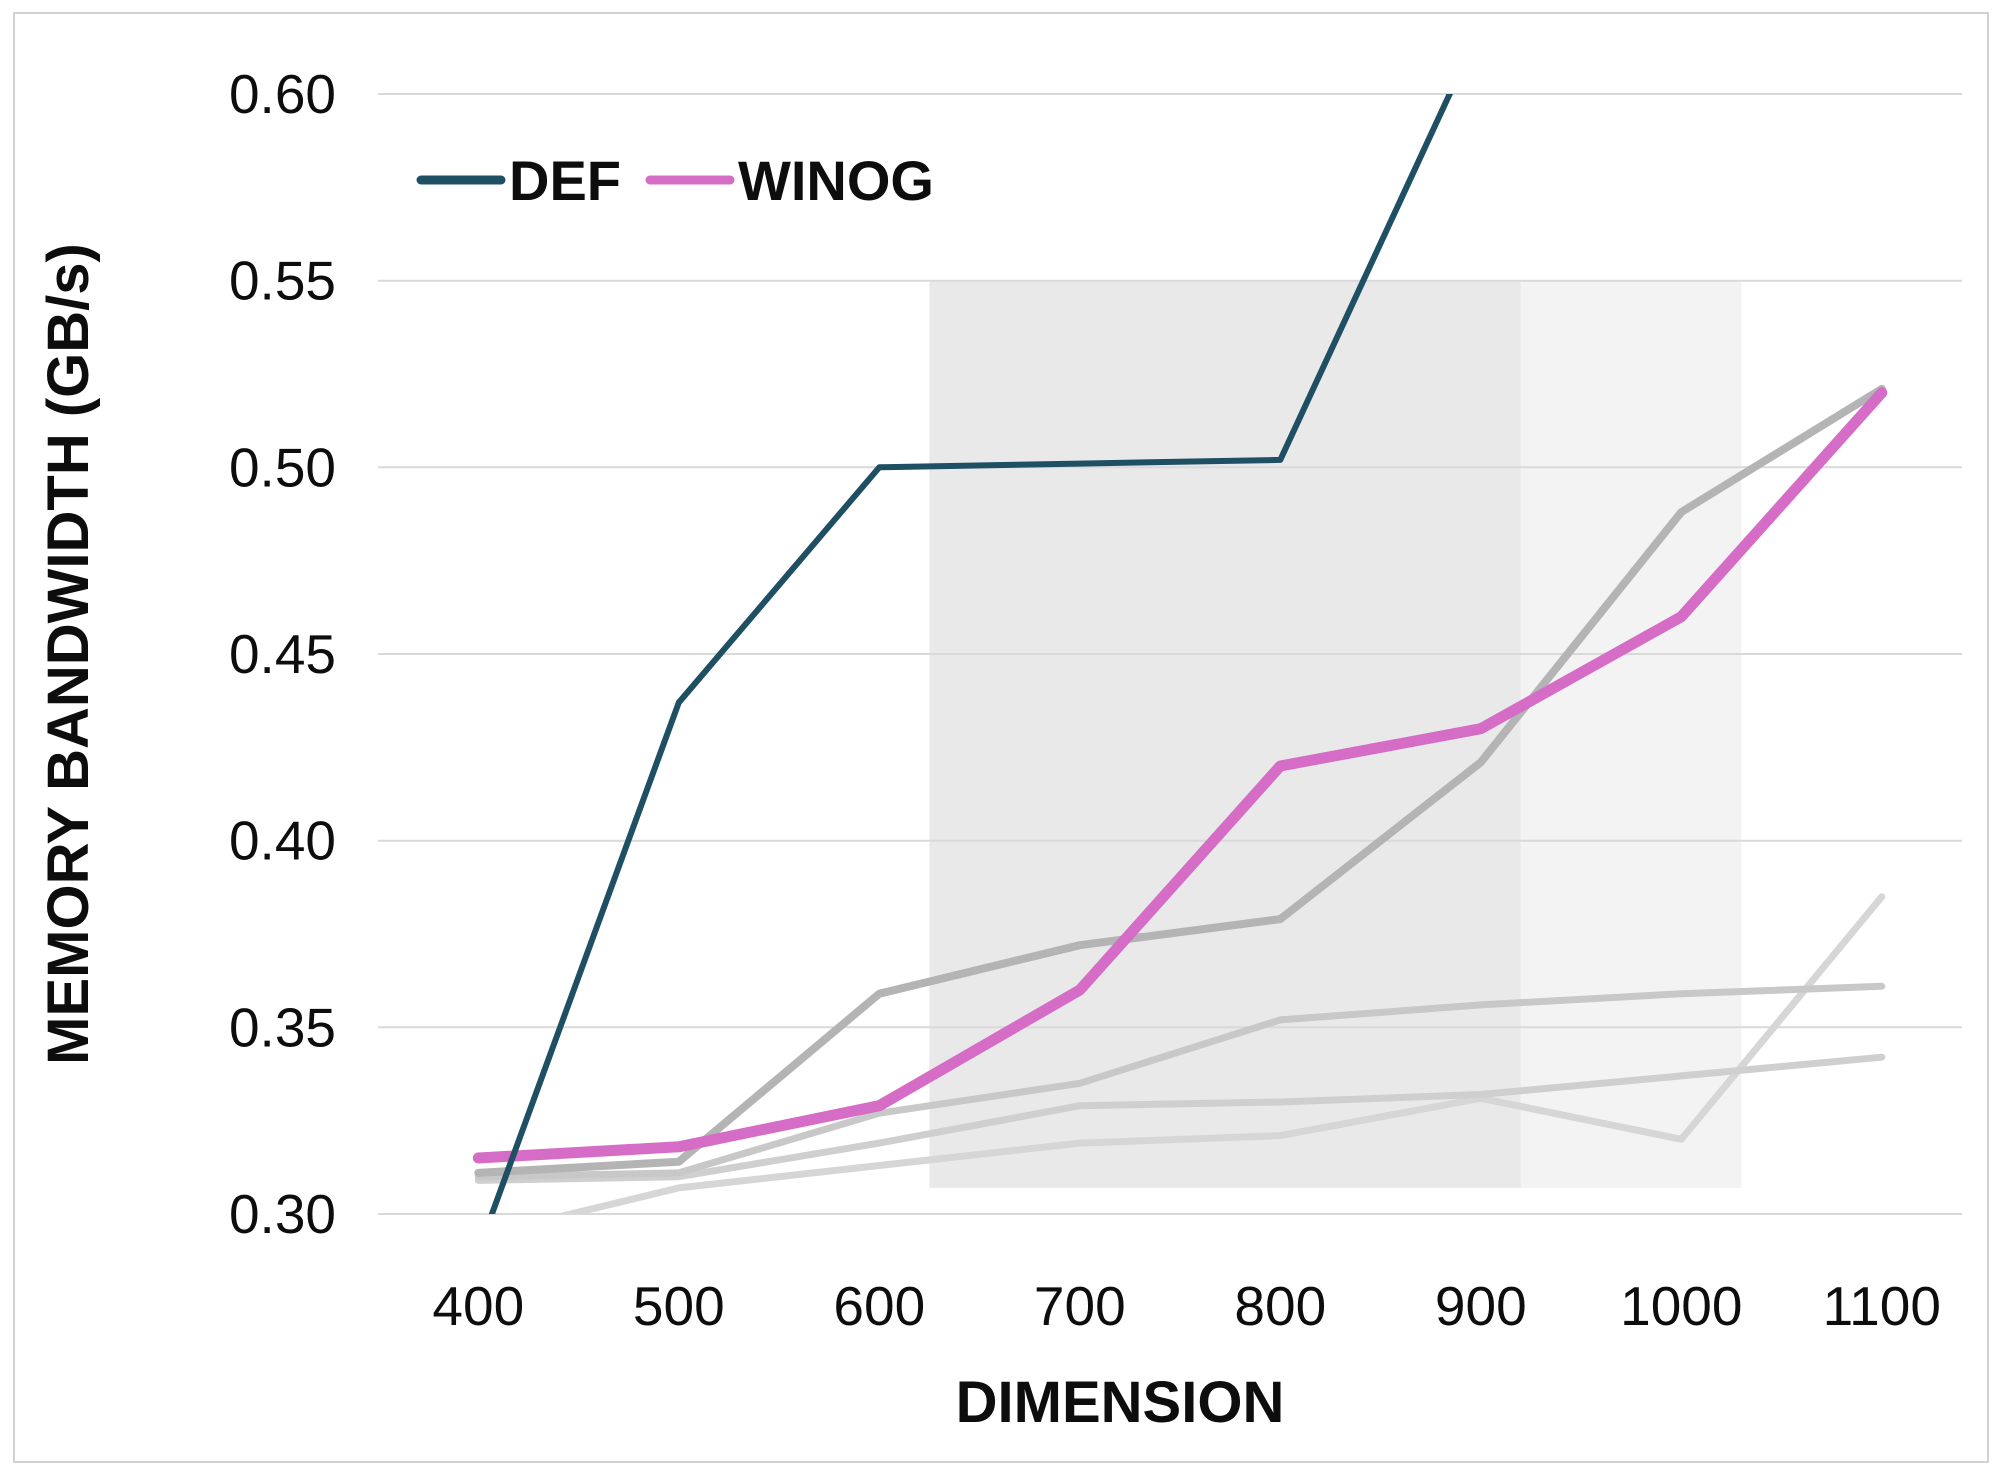 The image size is (2002, 1475). I want to click on y-tick-label-0.60: 0.60, so click(282, 94).